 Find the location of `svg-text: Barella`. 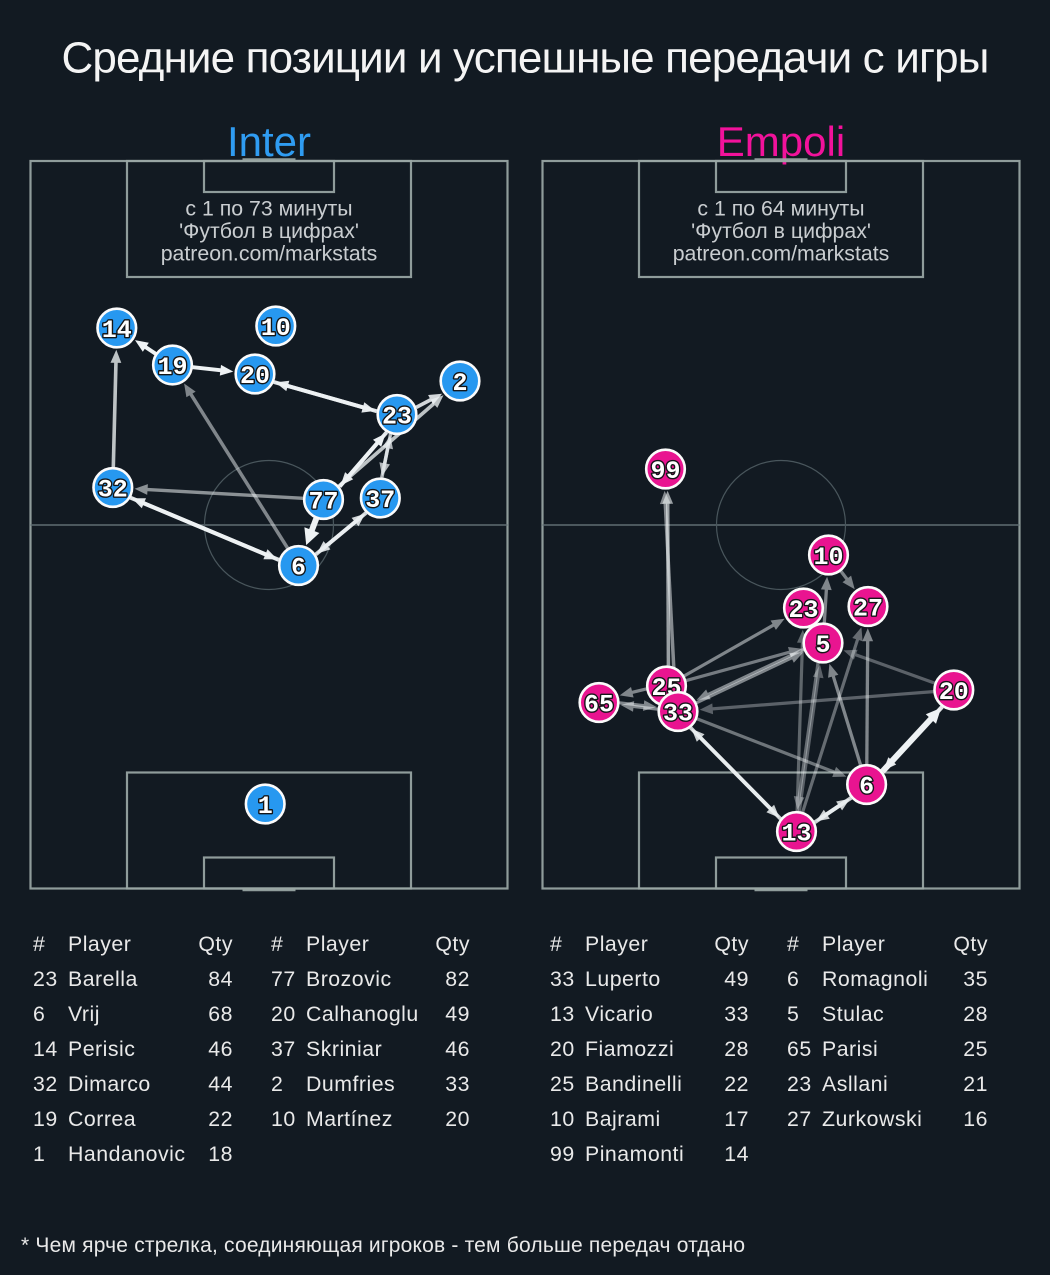

svg-text: Barella is located at coordinates (103, 979).